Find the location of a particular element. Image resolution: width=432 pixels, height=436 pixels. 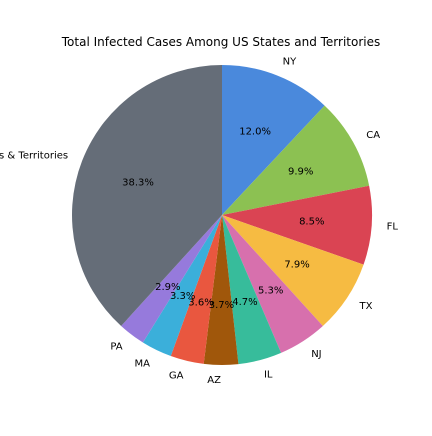

category-label-il: IL is located at coordinates (268, 375).